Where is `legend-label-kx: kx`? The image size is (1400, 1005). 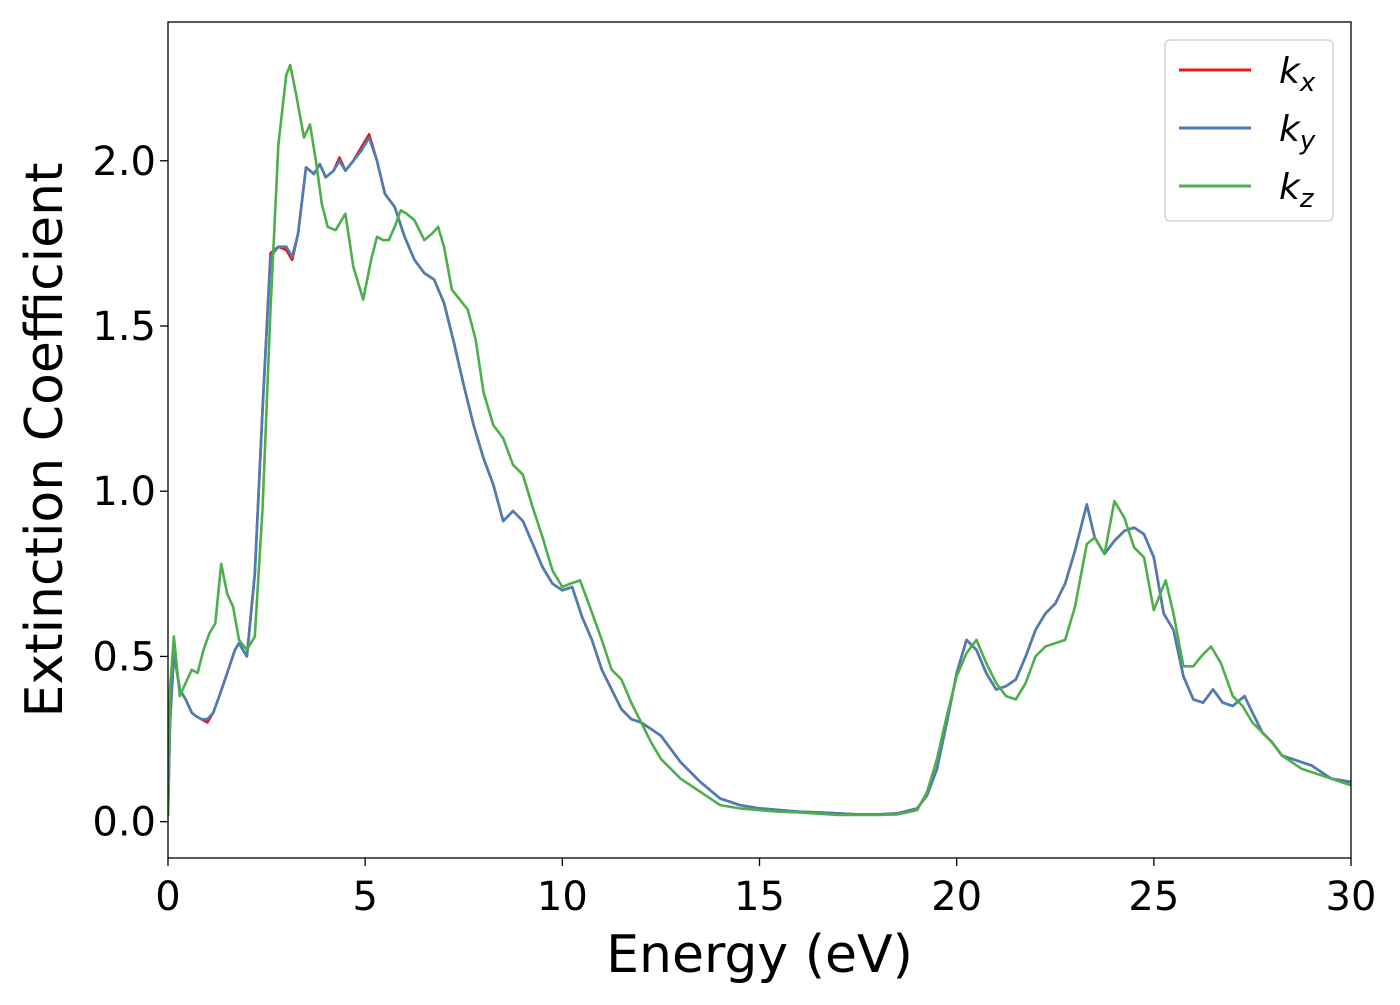 legend-label-kx: kx is located at coordinates (1297, 74).